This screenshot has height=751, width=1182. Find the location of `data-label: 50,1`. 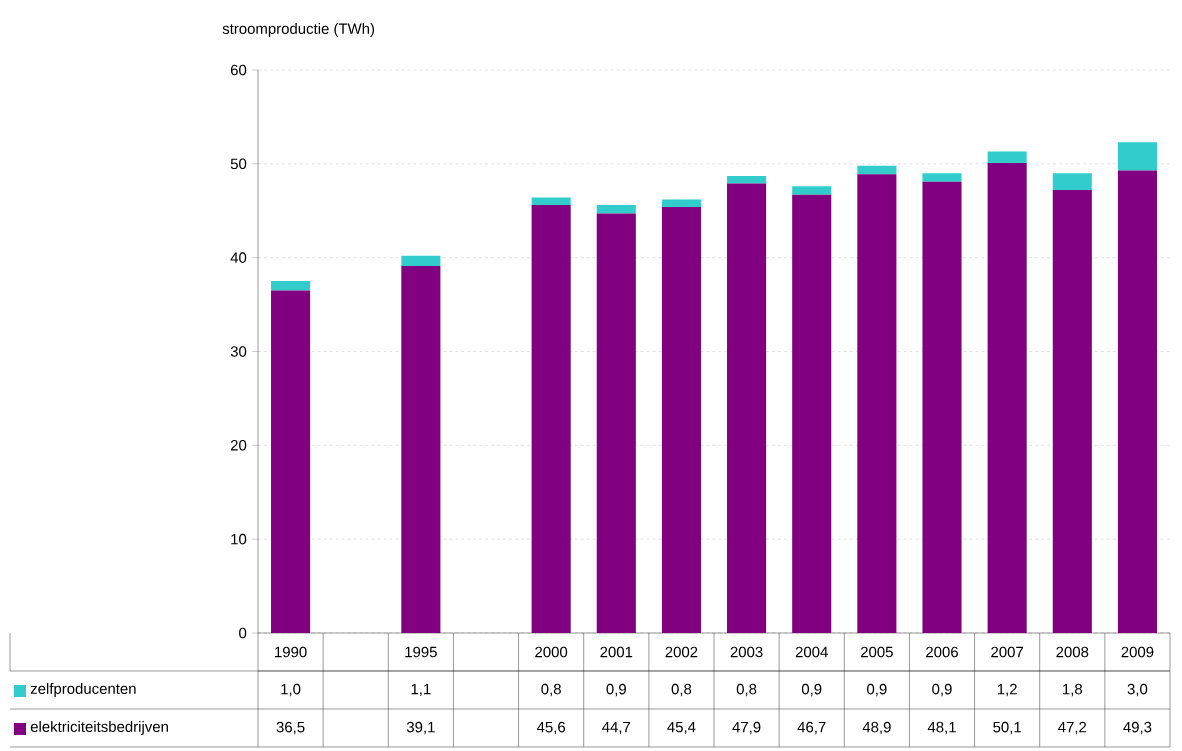

data-label: 50,1 is located at coordinates (1007, 728).